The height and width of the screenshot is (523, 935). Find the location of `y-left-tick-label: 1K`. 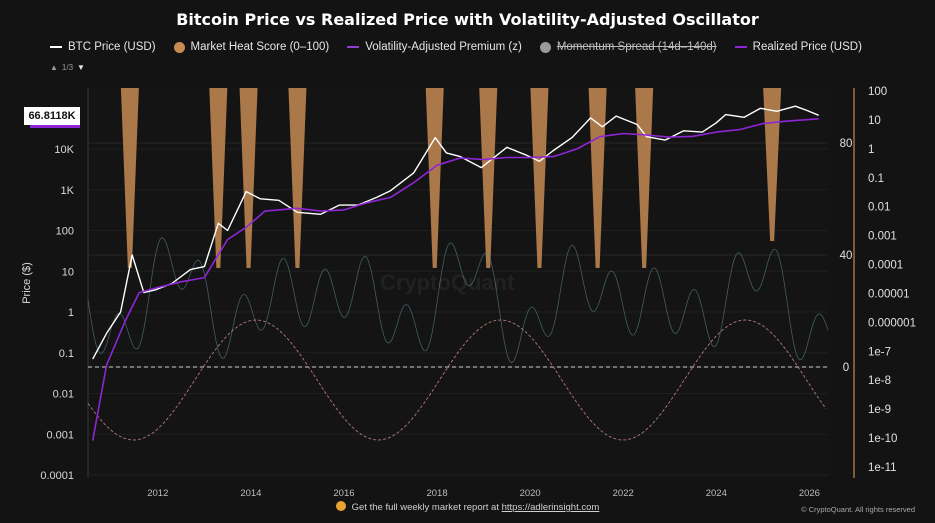

y-left-tick-label: 1K is located at coordinates (68, 191).